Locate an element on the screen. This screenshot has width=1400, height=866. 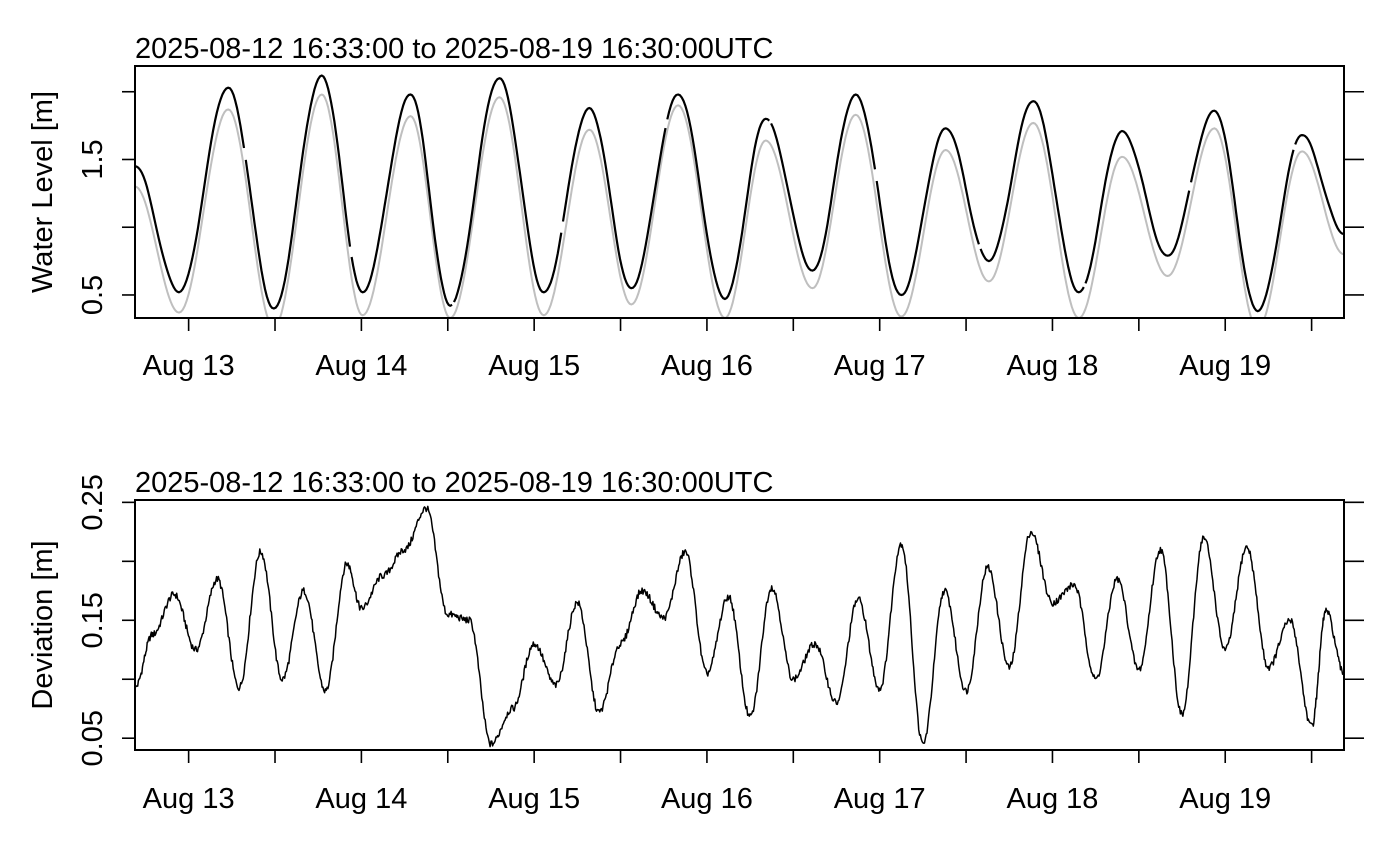
y-tick-label: 1.5 is located at coordinates (93, 159).